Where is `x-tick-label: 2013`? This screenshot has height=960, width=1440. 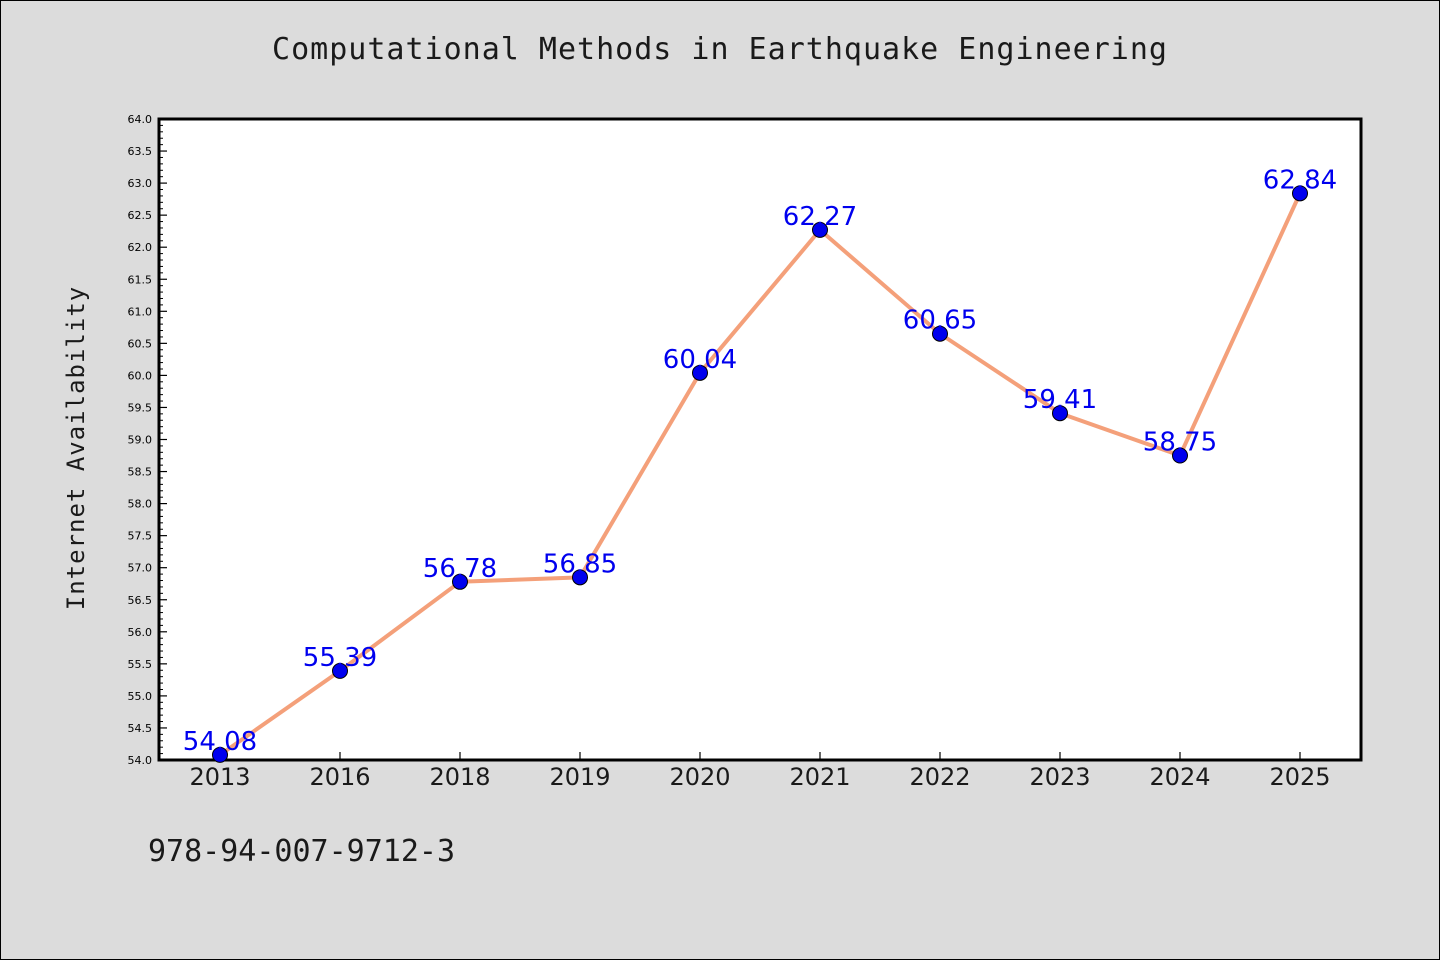 x-tick-label: 2013 is located at coordinates (219, 777).